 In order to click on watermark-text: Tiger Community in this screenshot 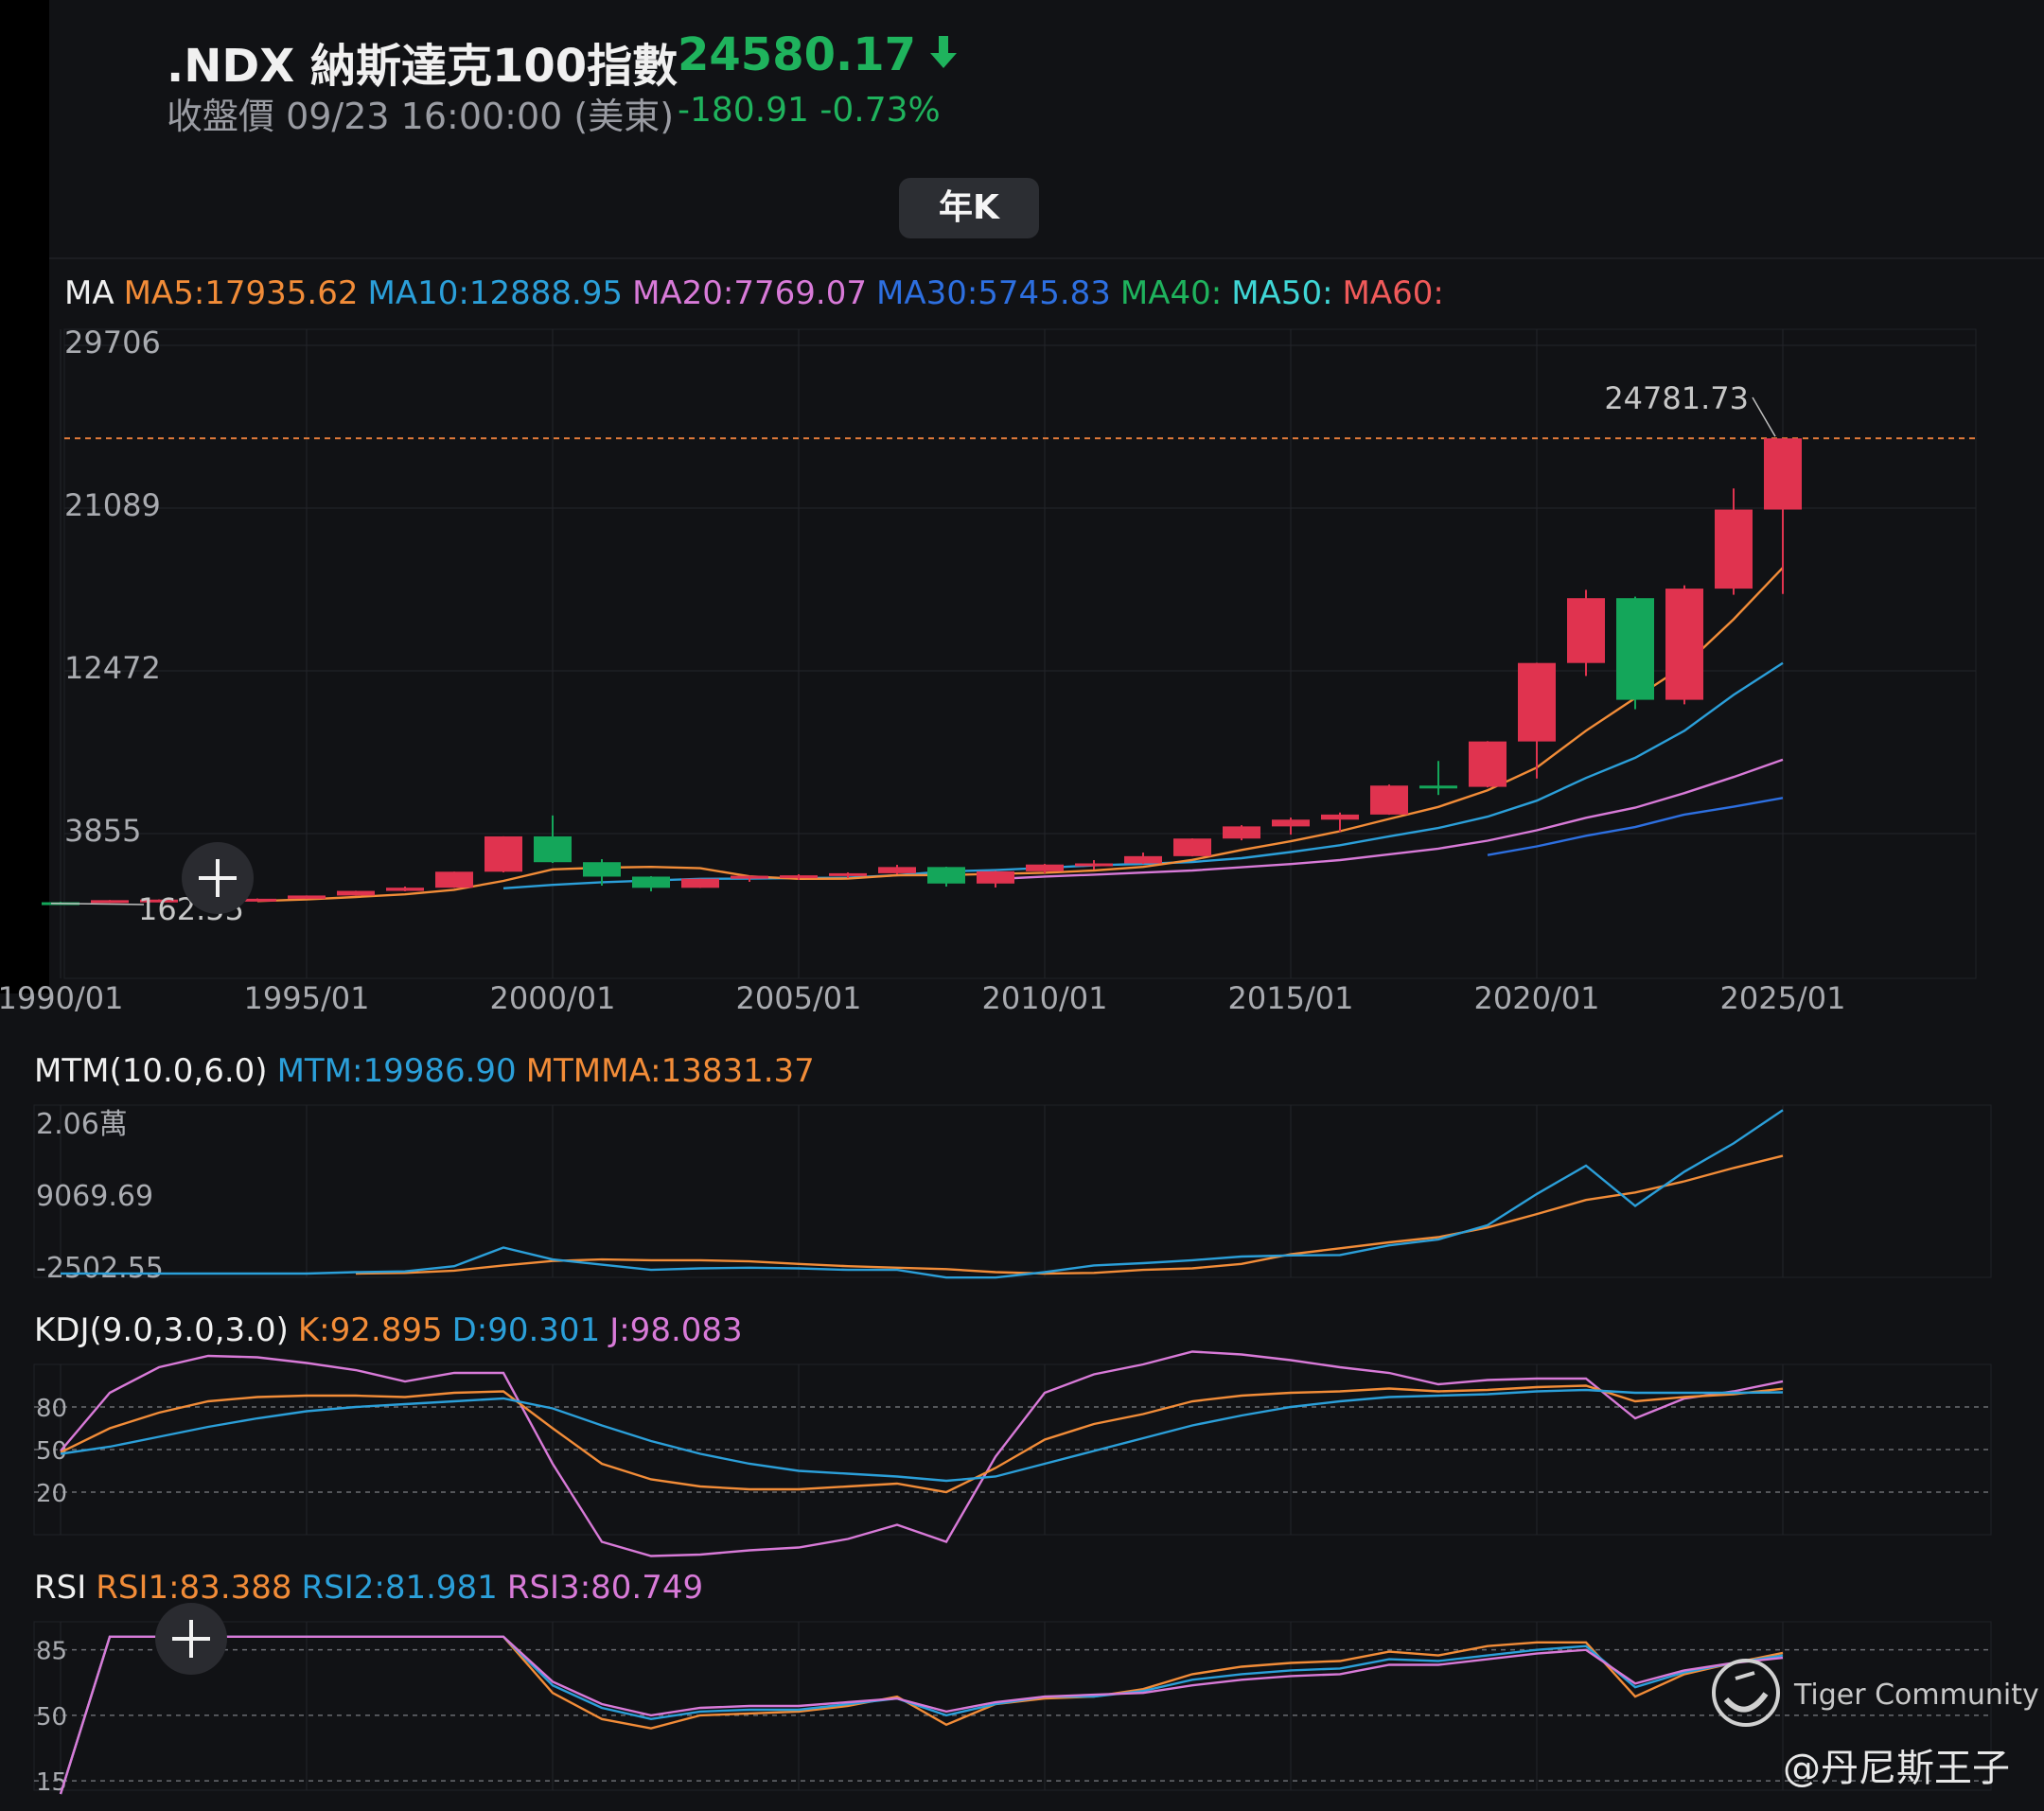, I will do `click(1916, 1695)`.